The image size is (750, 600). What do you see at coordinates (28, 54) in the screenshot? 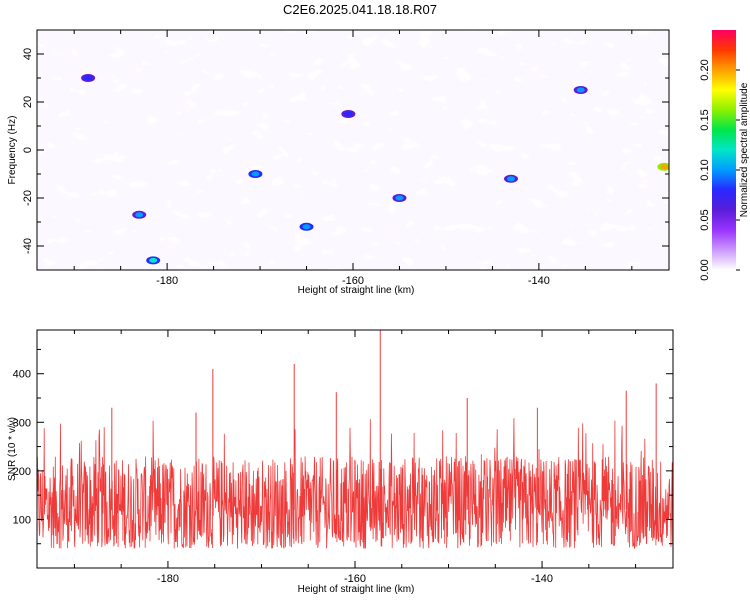
I see `y-tick-label: 40` at bounding box center [28, 54].